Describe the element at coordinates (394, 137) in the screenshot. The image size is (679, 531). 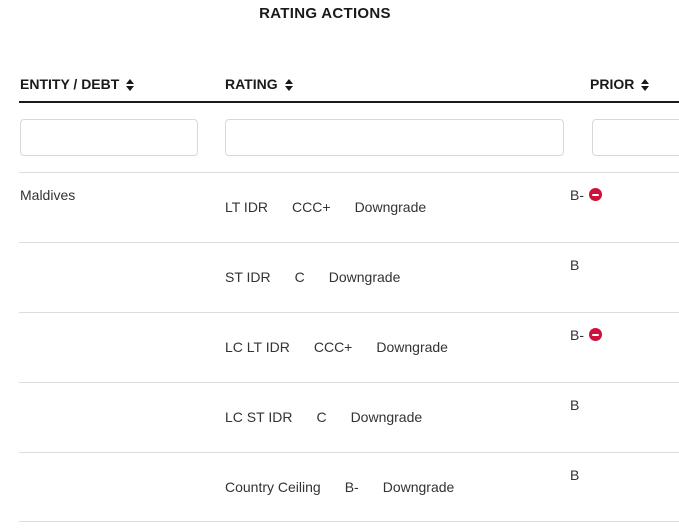
I see `rating-filter-input` at that location.